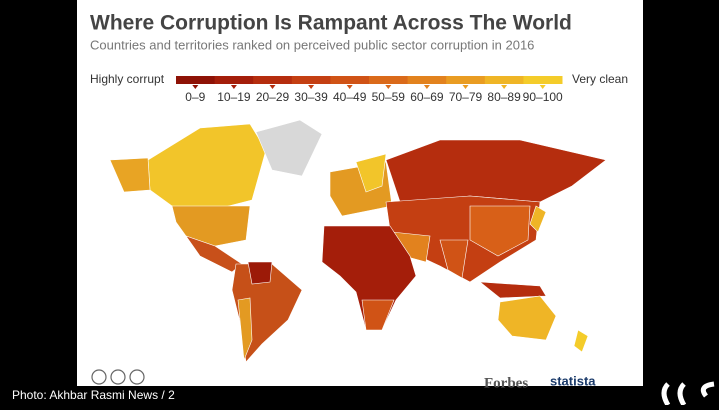  What do you see at coordinates (513, 290) in the screenshot?
I see `se-asia-islands` at bounding box center [513, 290].